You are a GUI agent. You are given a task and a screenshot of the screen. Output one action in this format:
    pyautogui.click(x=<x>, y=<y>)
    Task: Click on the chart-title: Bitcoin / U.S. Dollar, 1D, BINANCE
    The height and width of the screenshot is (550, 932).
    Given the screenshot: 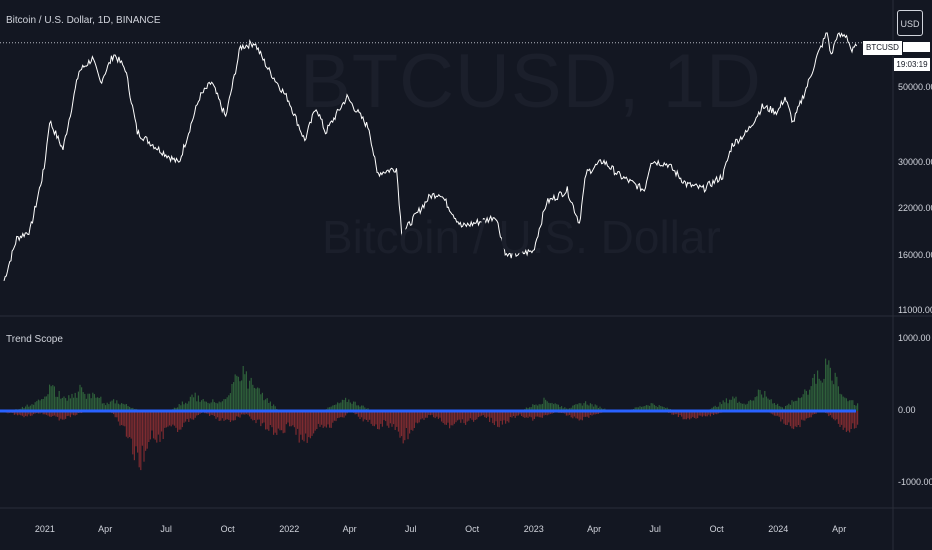 What is the action you would take?
    pyautogui.click(x=83, y=20)
    